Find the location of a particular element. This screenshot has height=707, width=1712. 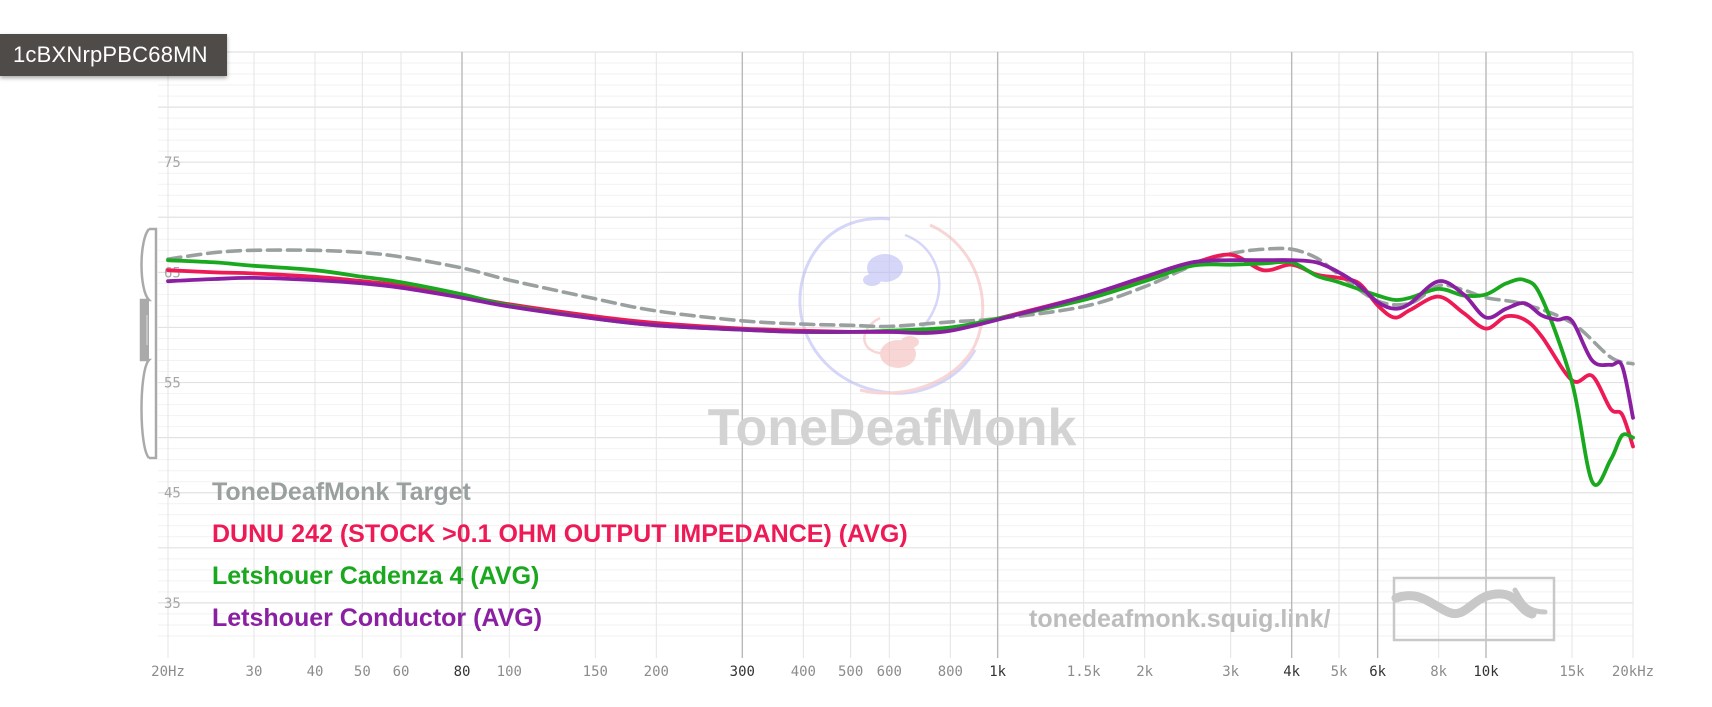

x-tick-label: 20kHz is located at coordinates (1633, 672).